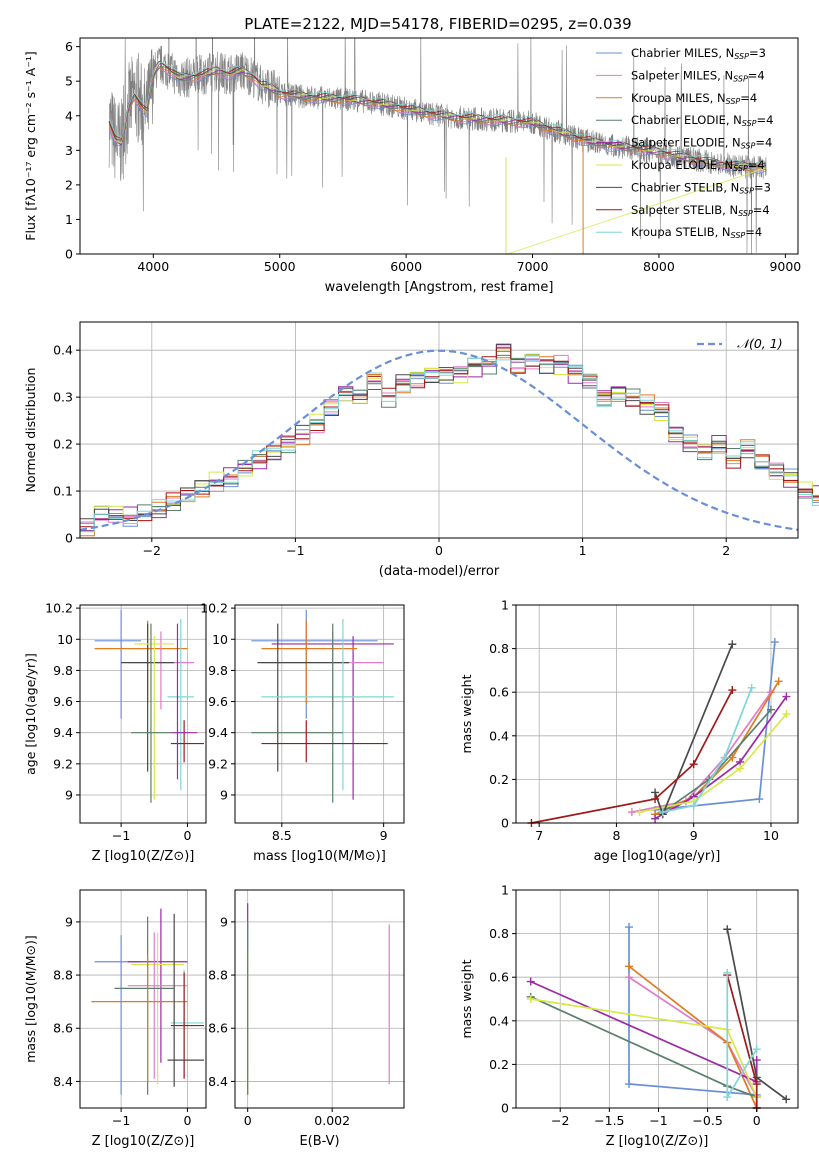 The width and height of the screenshot is (819, 1170). I want to click on y-tick-label: 6, so click(69, 46).